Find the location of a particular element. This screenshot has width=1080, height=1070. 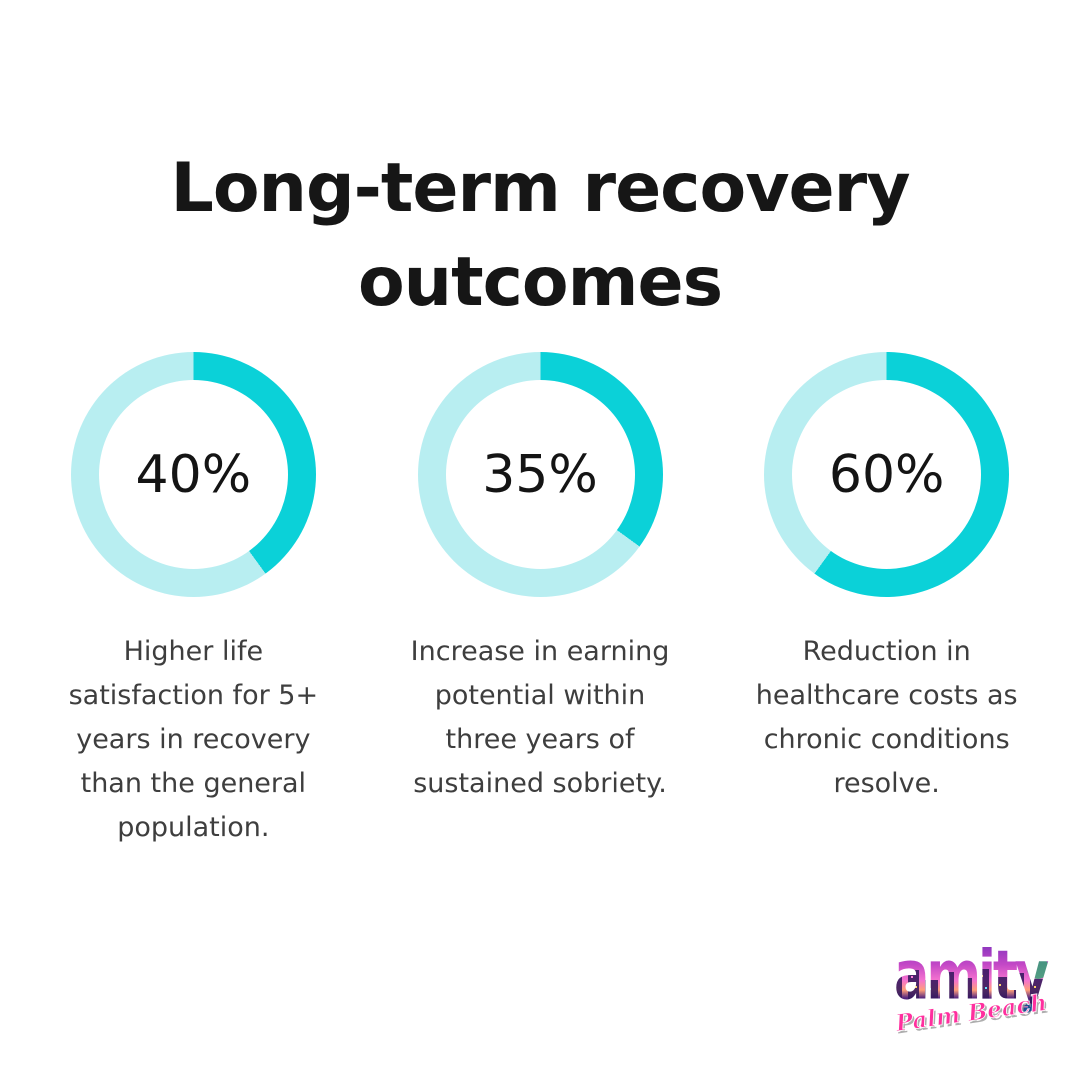

page-title: Long-term recovery outcomes is located at coordinates (540, 235).